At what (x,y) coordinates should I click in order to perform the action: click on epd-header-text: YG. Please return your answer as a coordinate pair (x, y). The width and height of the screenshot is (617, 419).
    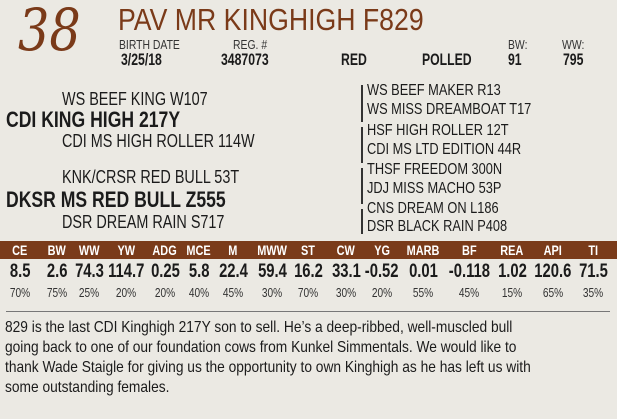
    Looking at the image, I should click on (382, 250).